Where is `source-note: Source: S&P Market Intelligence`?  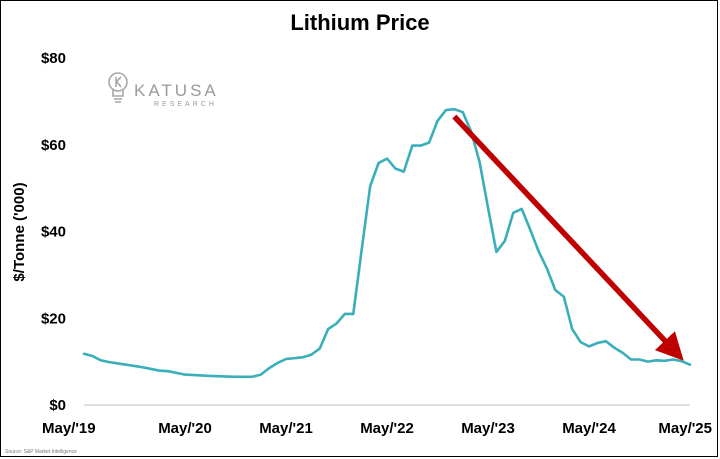
source-note: Source: S&P Market Intelligence is located at coordinates (41, 452).